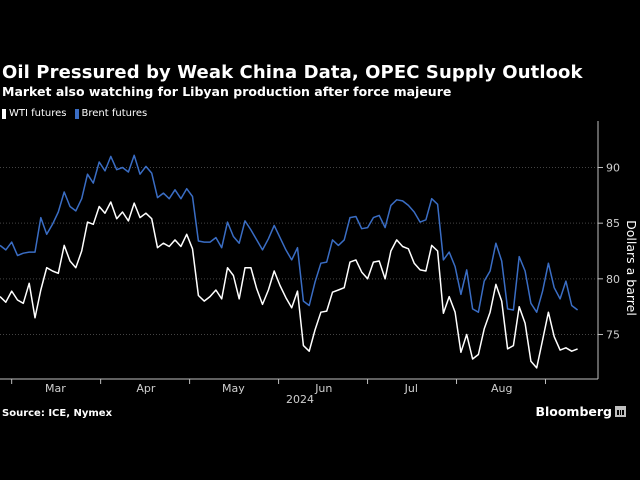 The image size is (640, 480). Describe the element at coordinates (620, 411) in the screenshot. I see `bloomberg-chart-icon` at that location.